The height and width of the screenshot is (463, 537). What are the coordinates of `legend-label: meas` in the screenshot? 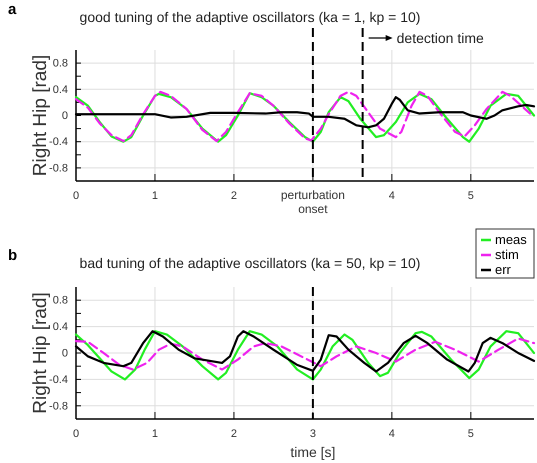 It's located at (511, 239).